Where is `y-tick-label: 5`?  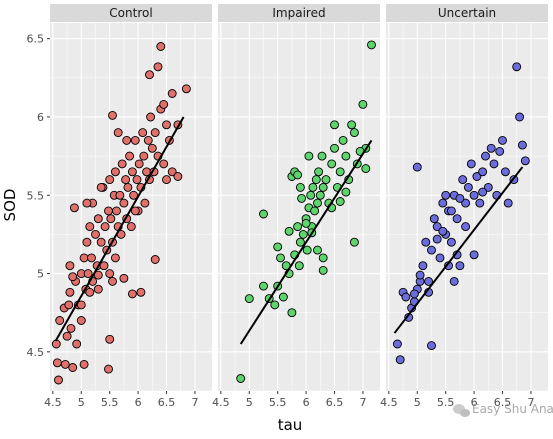 y-tick-label: 5 is located at coordinates (40, 274).